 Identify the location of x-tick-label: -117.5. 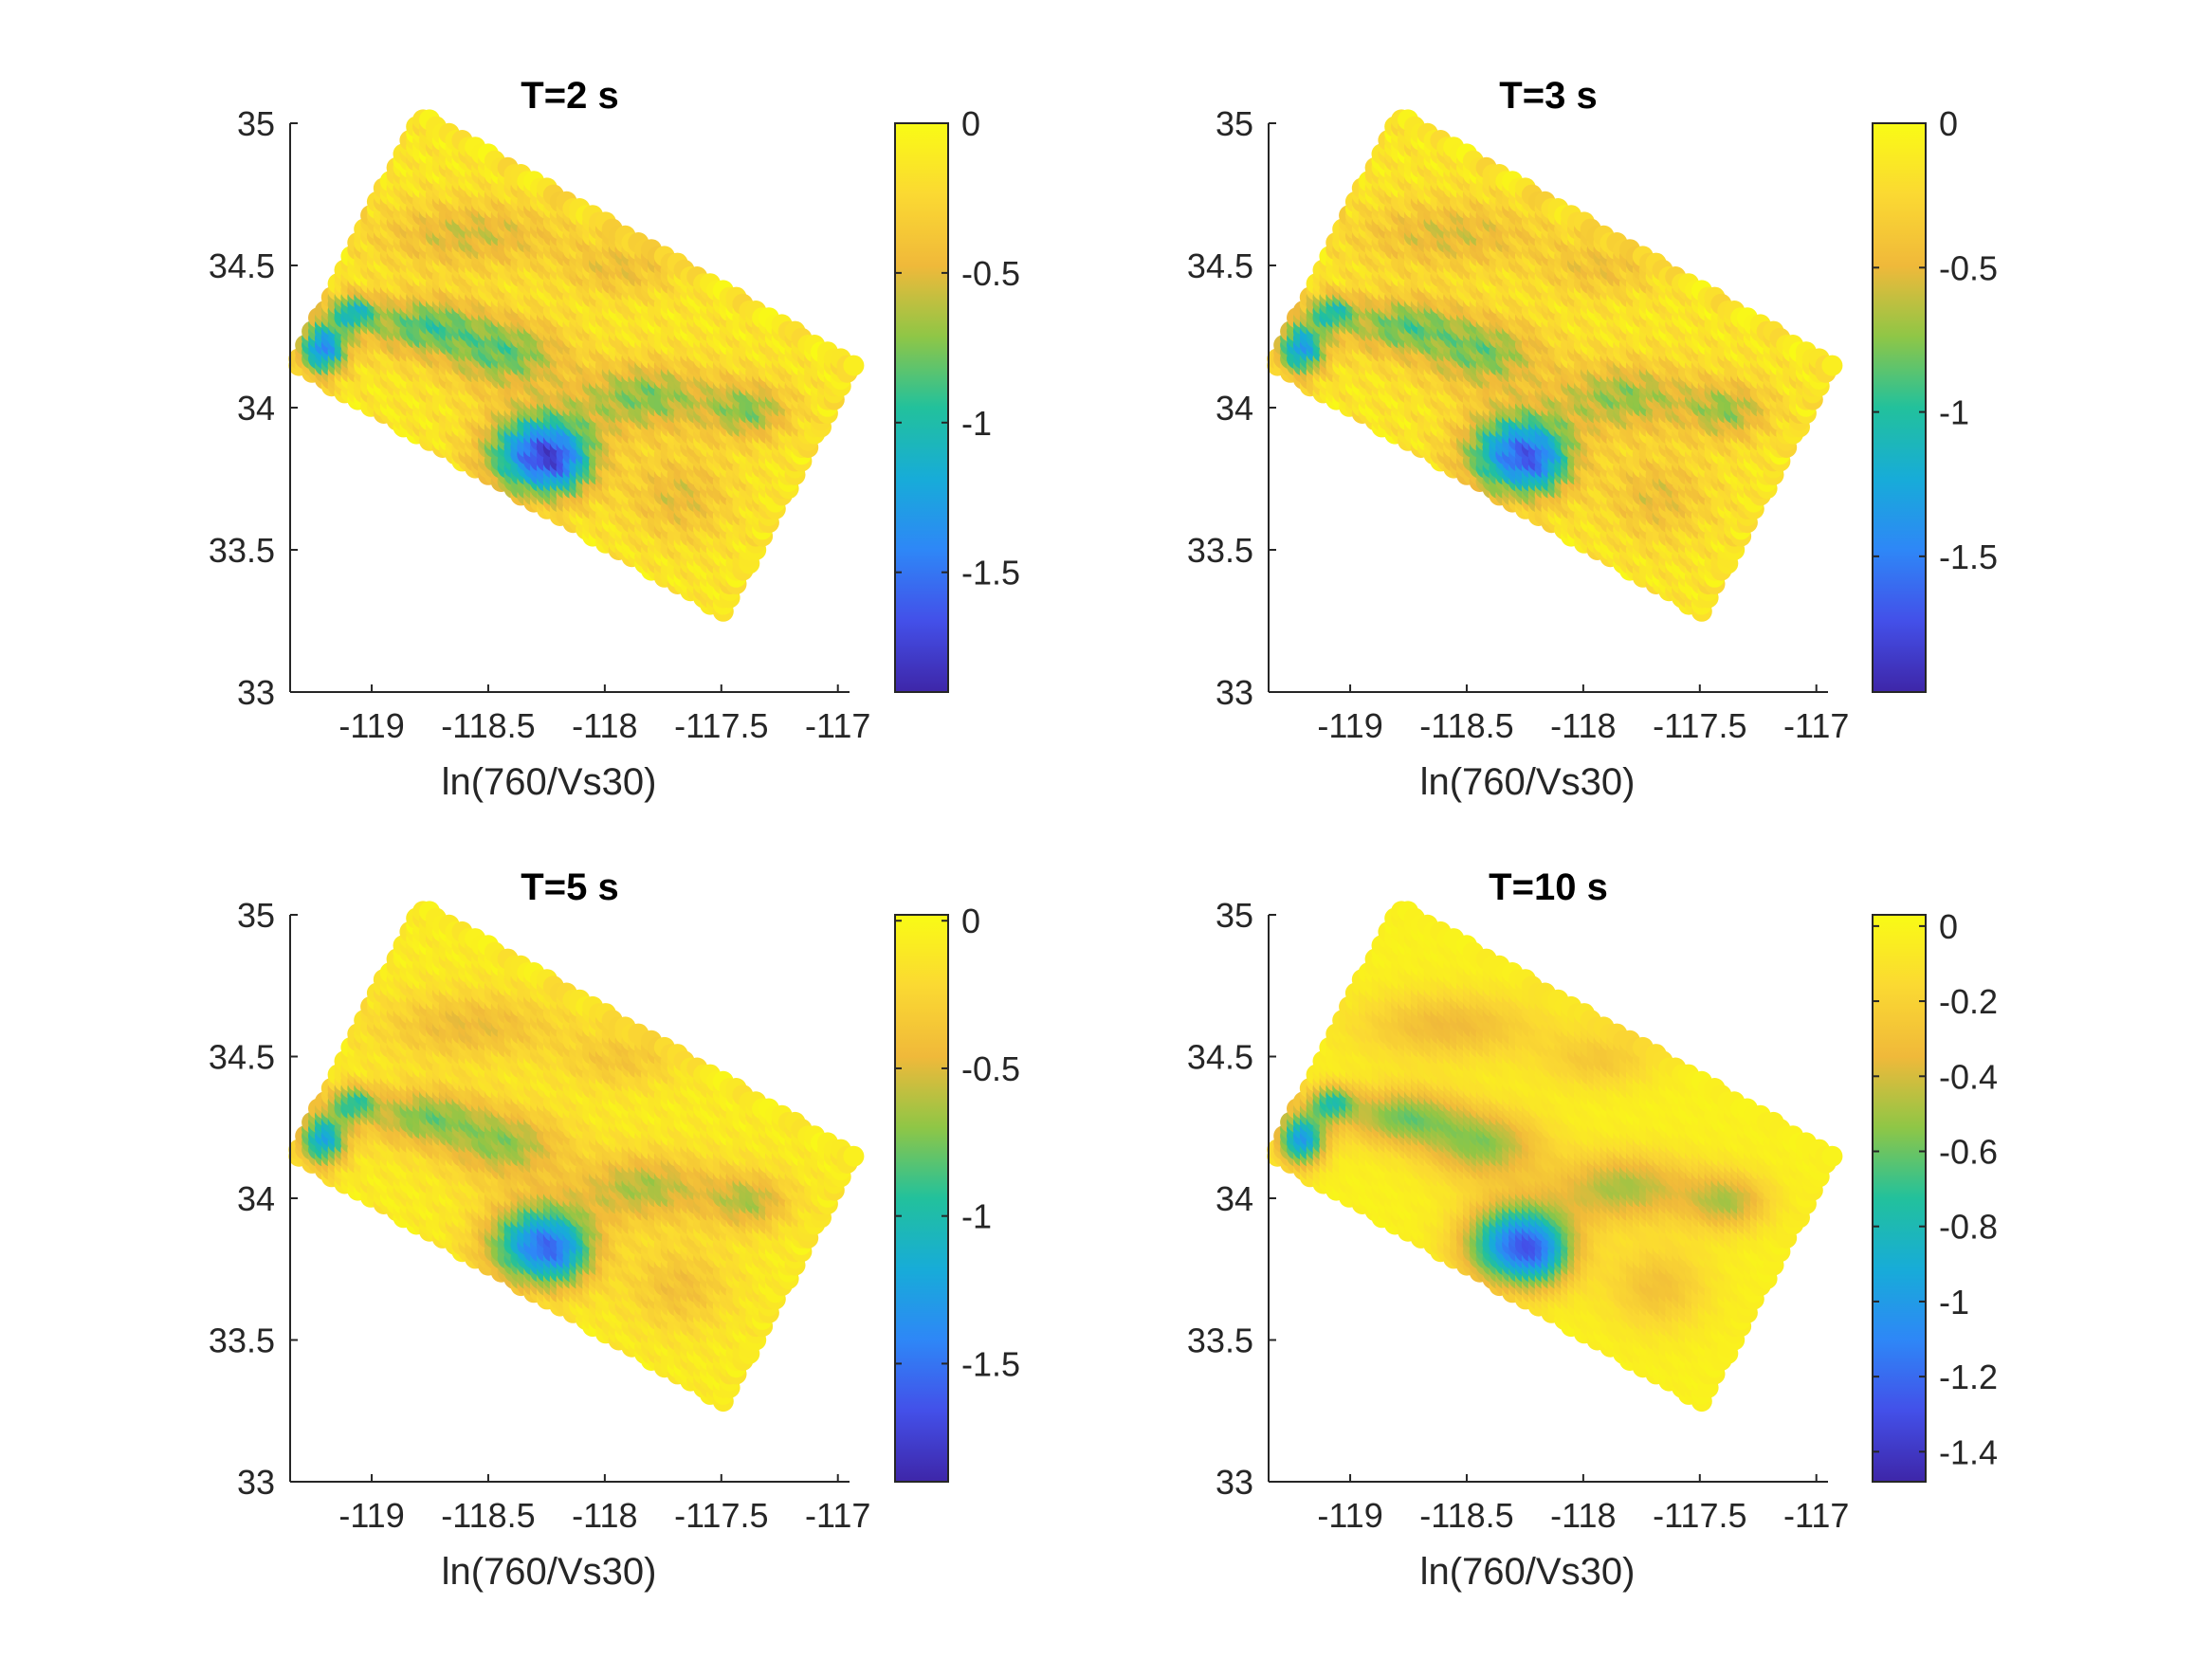
(721, 725).